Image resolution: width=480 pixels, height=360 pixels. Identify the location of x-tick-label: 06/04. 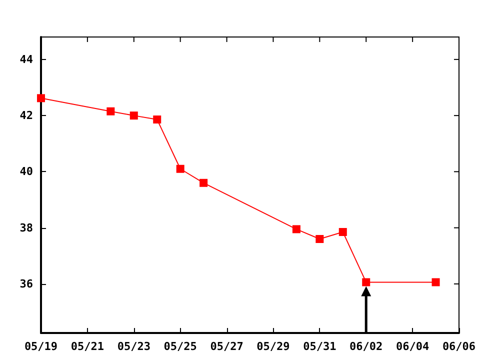
(413, 346).